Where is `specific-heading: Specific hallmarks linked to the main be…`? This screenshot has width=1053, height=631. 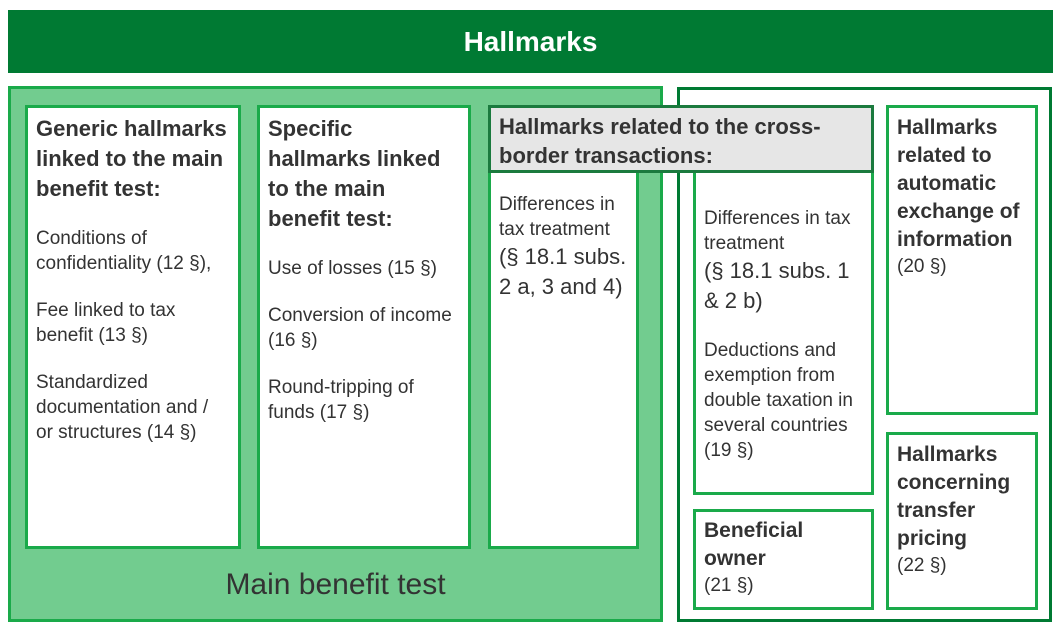
specific-heading: Specific hallmarks linked to the main be… is located at coordinates (354, 173).